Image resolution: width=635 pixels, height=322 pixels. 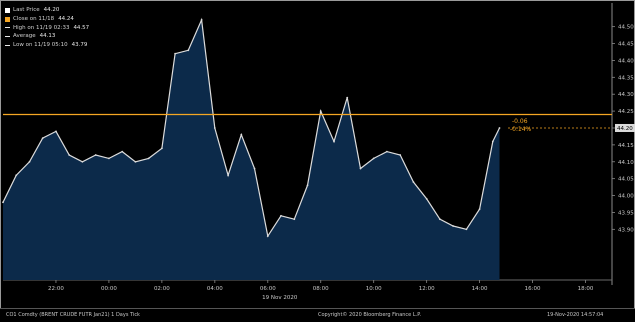 I want to click on change-pct-annotation: -0.14%, so click(x=521, y=129).